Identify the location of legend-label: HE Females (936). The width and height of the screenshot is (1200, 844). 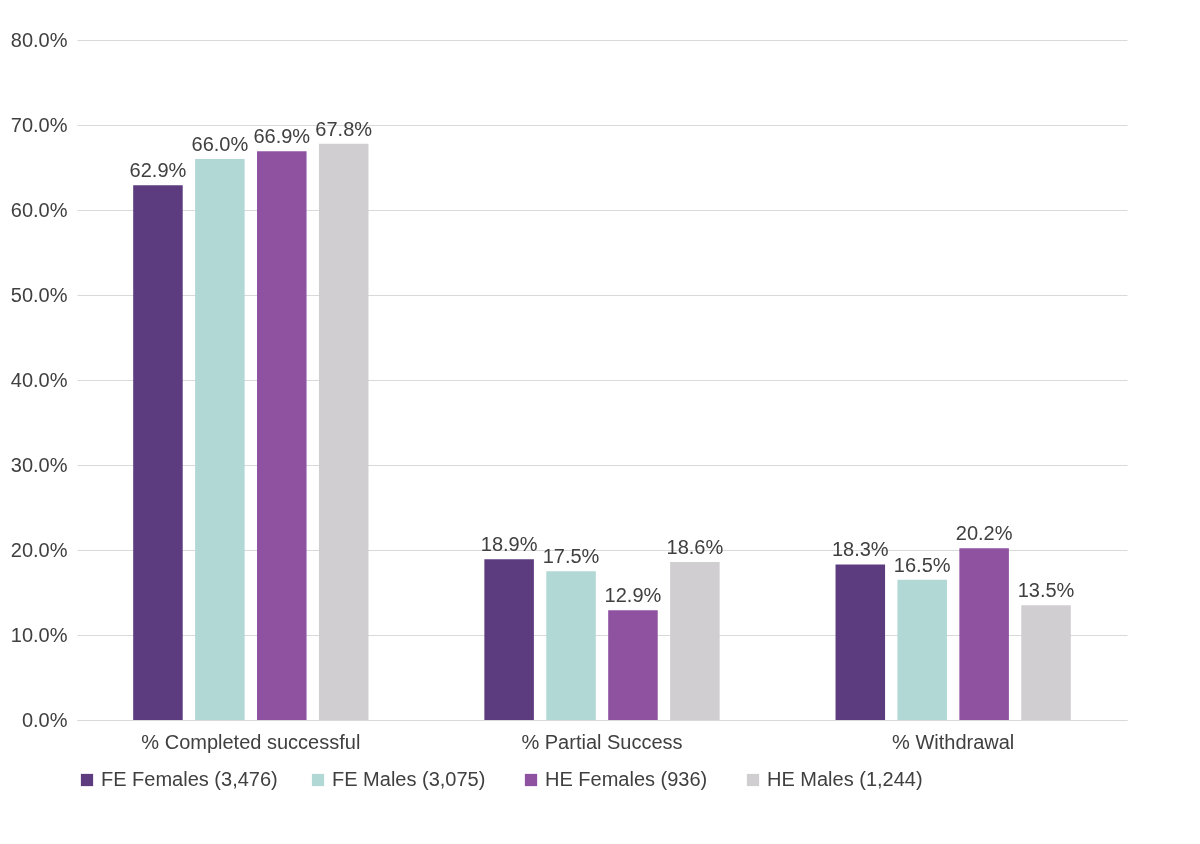
(626, 779).